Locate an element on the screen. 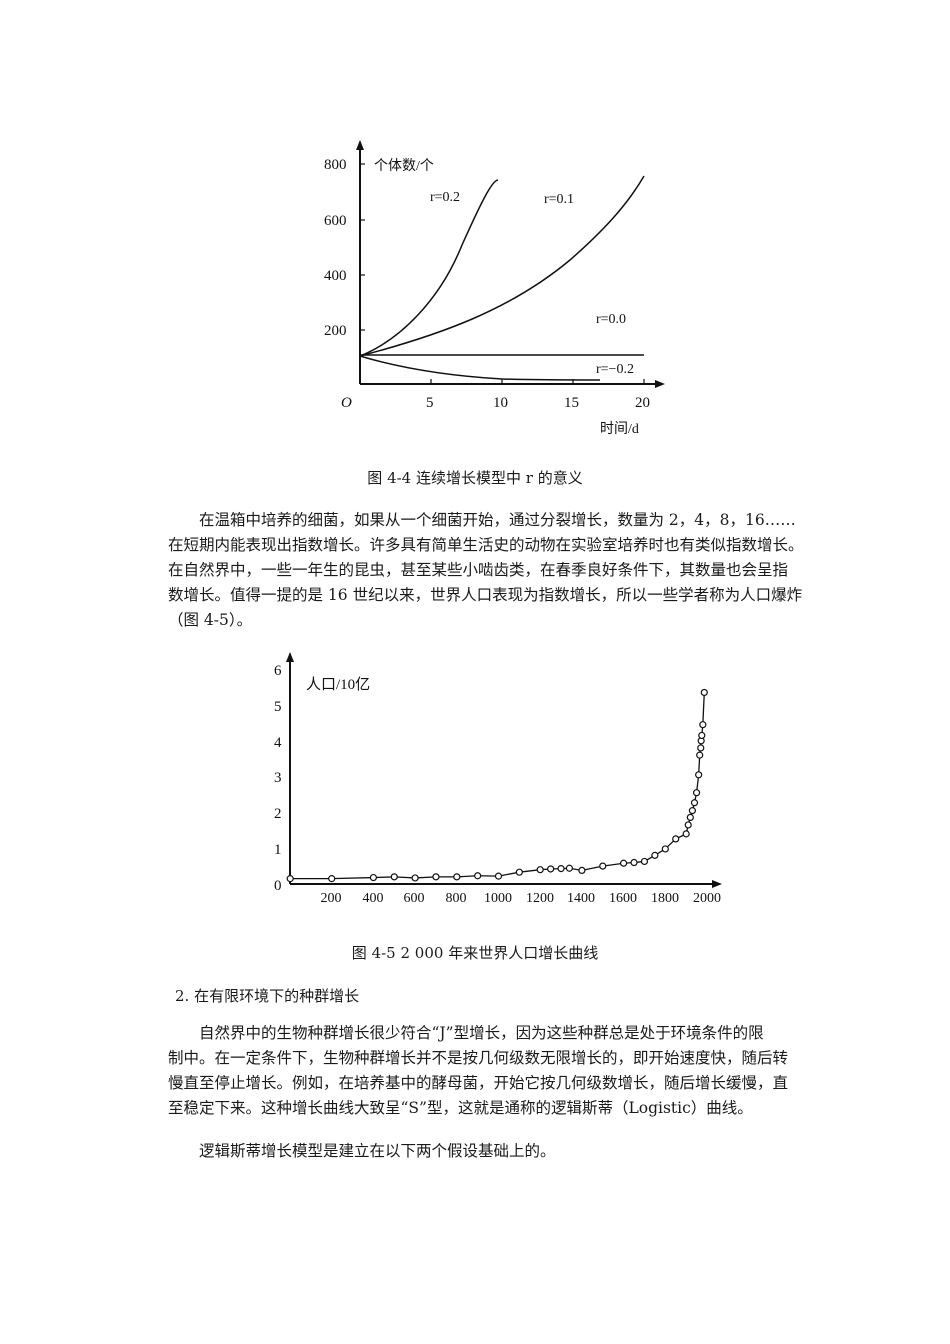  x-tick: 800 is located at coordinates (456, 898).